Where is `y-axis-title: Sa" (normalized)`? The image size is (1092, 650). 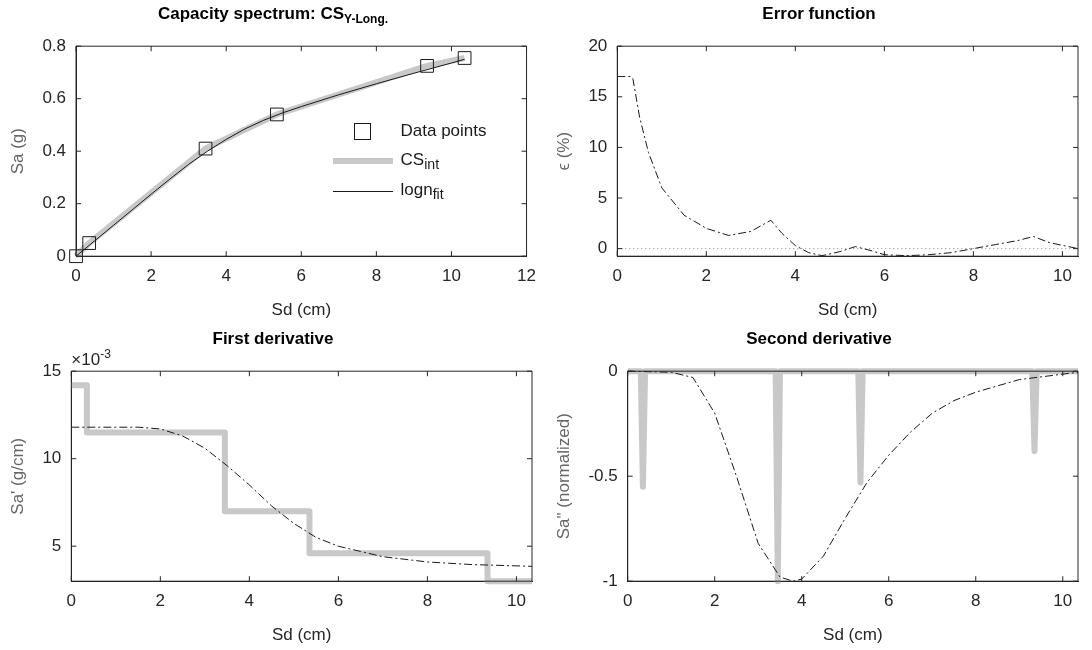
y-axis-title: Sa" (normalized) is located at coordinates (563, 476).